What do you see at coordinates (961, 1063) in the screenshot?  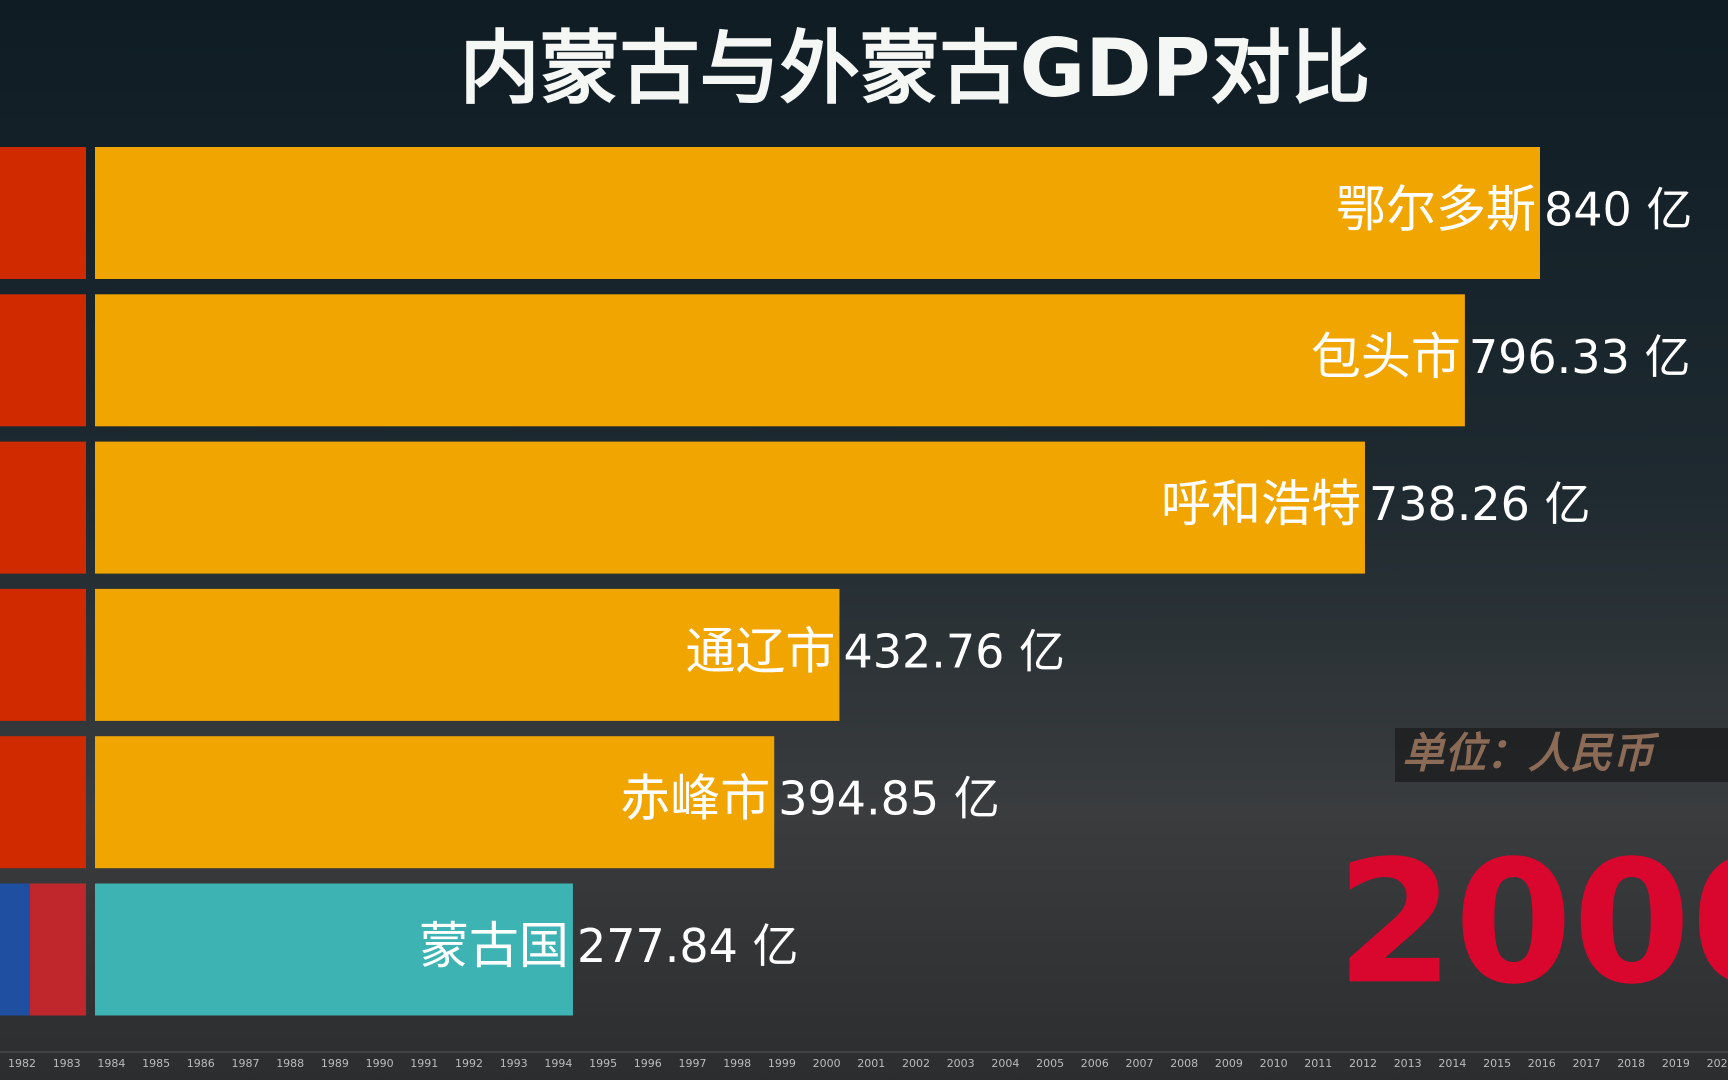 I see `timeline-label: 2003` at bounding box center [961, 1063].